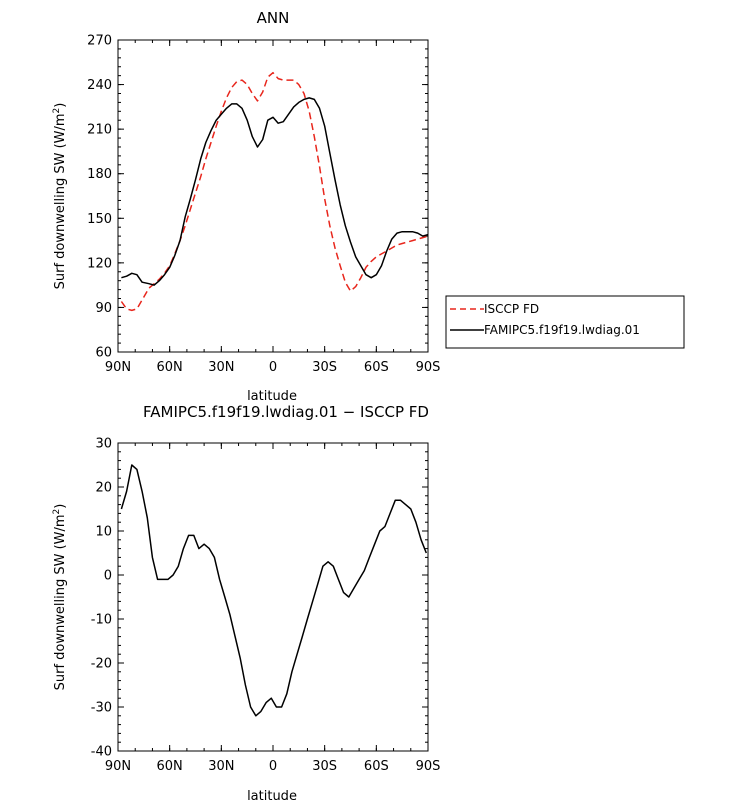 This screenshot has height=810, width=733. I want to click on bottom-series-lines, so click(273, 590).